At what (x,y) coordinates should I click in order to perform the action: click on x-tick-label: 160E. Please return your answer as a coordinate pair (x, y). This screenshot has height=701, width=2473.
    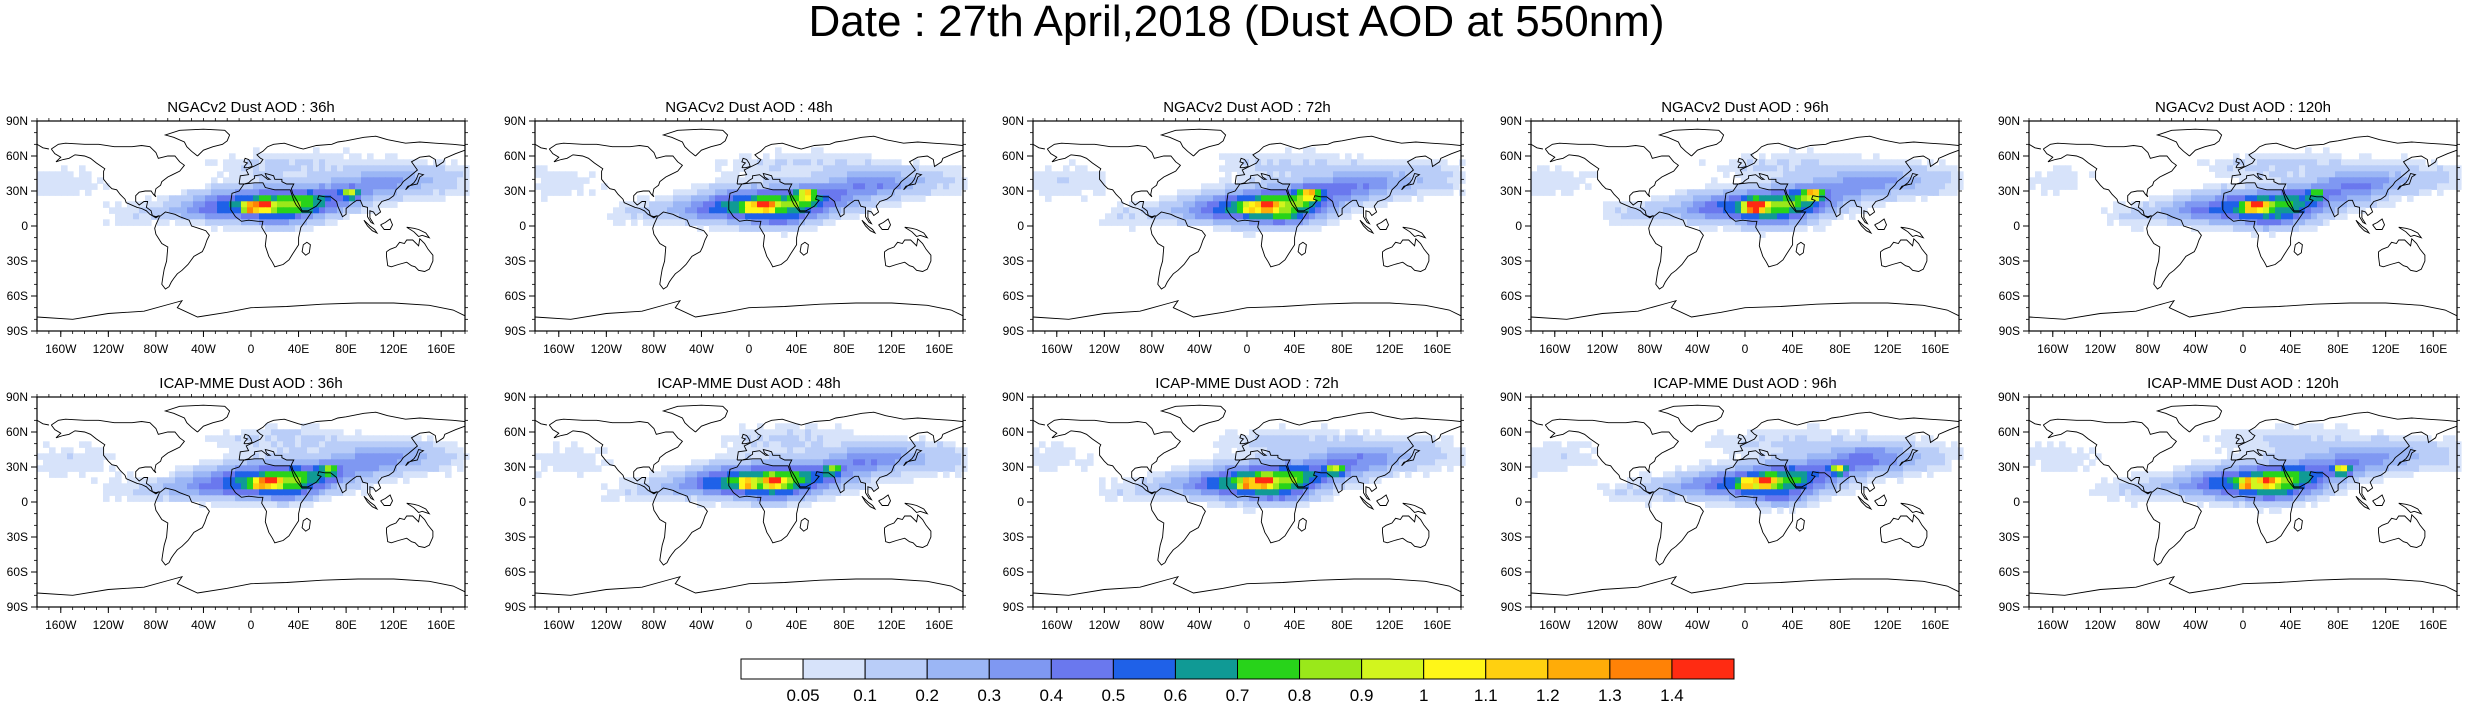
    Looking at the image, I should click on (441, 349).